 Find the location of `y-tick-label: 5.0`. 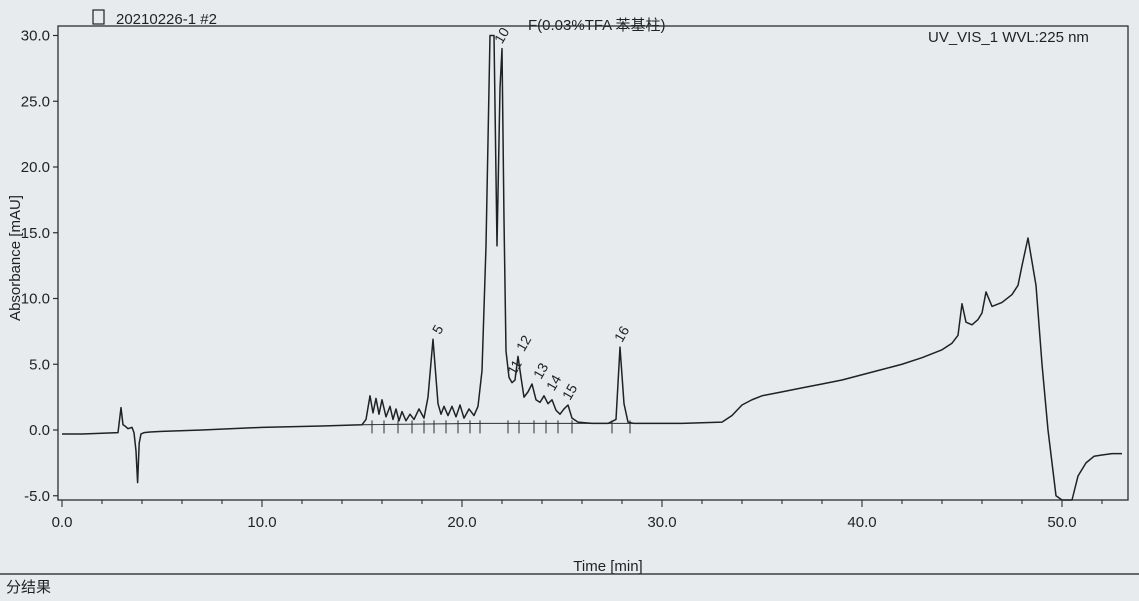

y-tick-label: 5.0 is located at coordinates (39, 364).